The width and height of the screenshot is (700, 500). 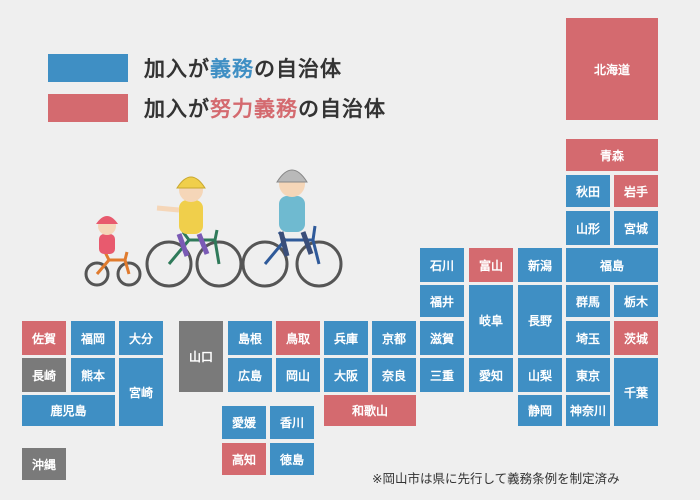 I want to click on legend-mandatory: 加入が義務の自治体, so click(x=195, y=68).